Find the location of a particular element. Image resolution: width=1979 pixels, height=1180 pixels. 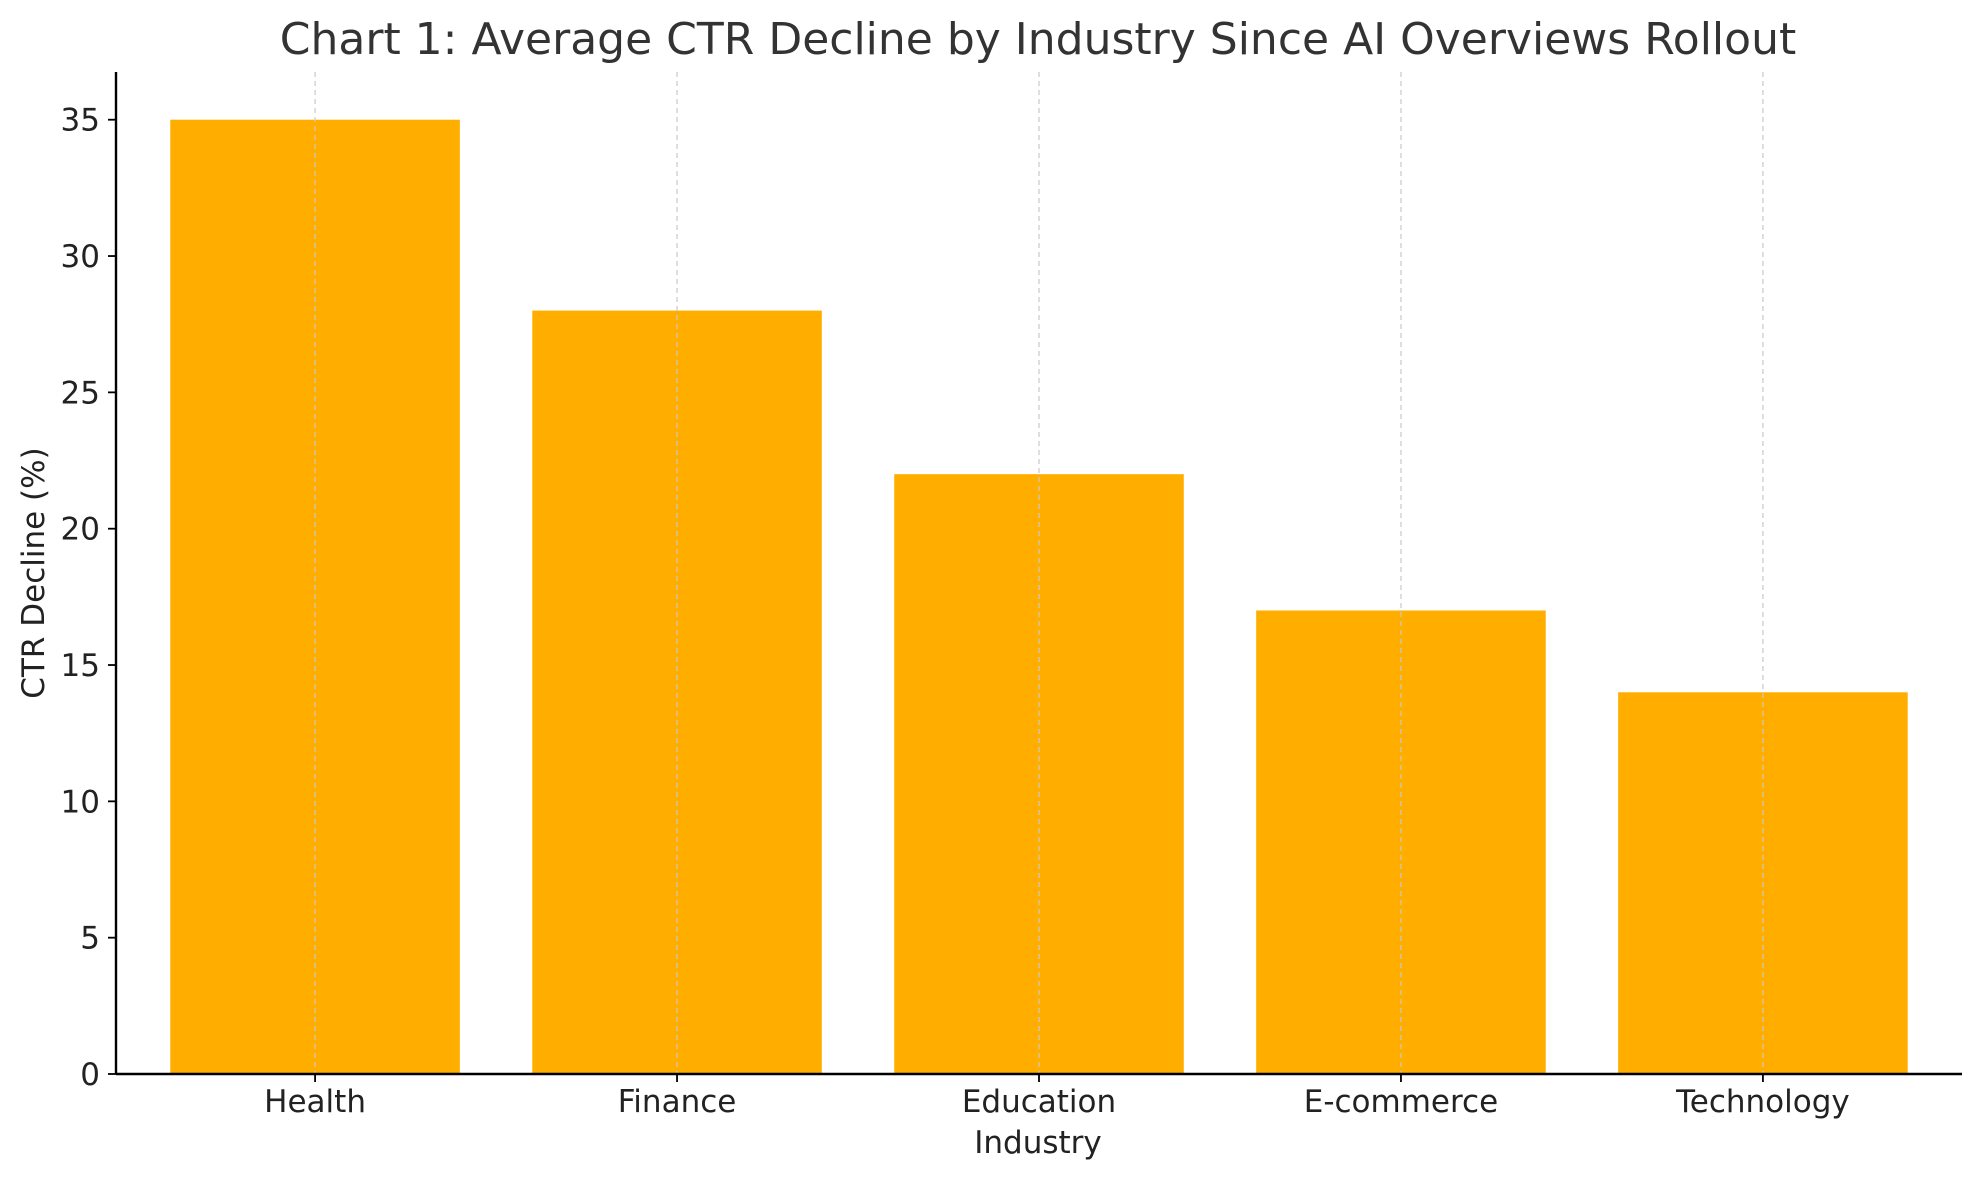

y-tick-label: 5 is located at coordinates (90, 939).